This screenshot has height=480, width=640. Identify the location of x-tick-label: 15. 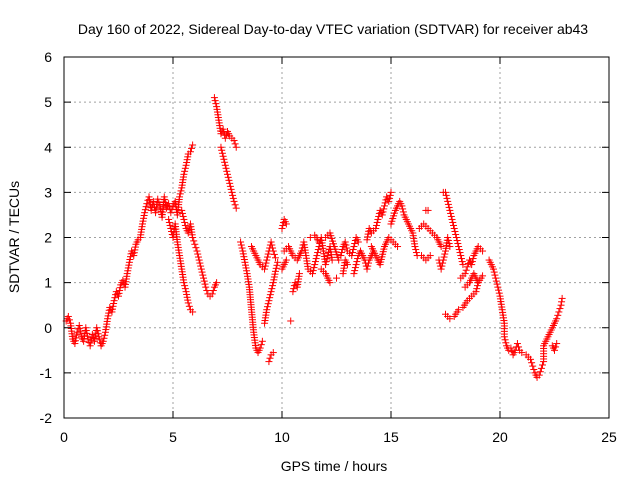
(391, 437).